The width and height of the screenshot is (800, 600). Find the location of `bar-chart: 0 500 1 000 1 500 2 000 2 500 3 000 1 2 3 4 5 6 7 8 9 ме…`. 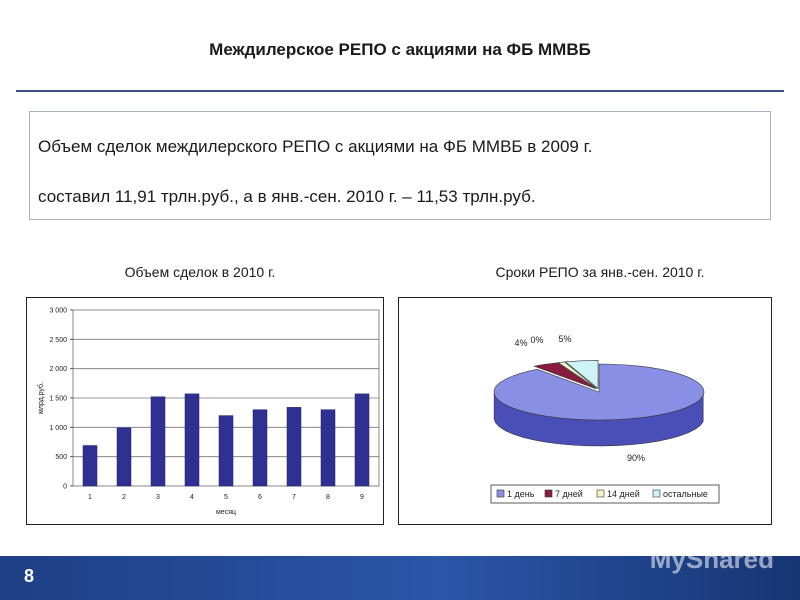

bar-chart: 0 500 1 000 1 500 2 000 2 500 3 000 1 2 3 4 5 6 7 8 9 ме… is located at coordinates (208, 412).